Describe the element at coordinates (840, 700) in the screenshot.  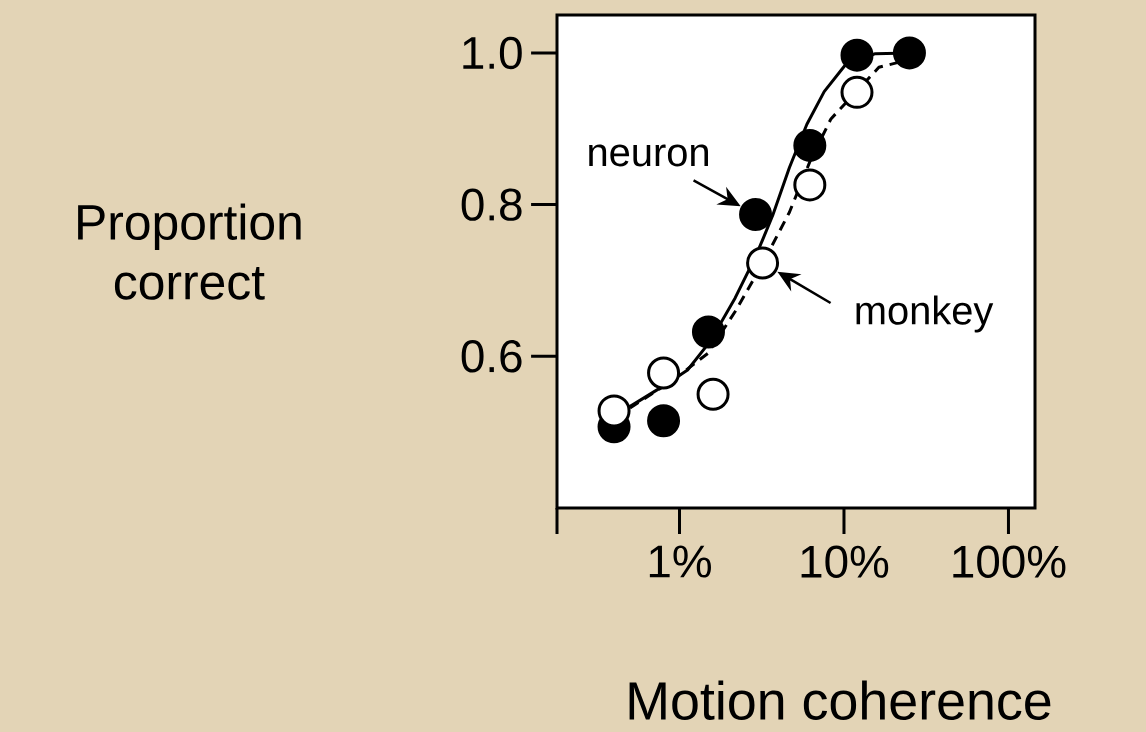
I see `x-axis-title: Motion coherence` at that location.